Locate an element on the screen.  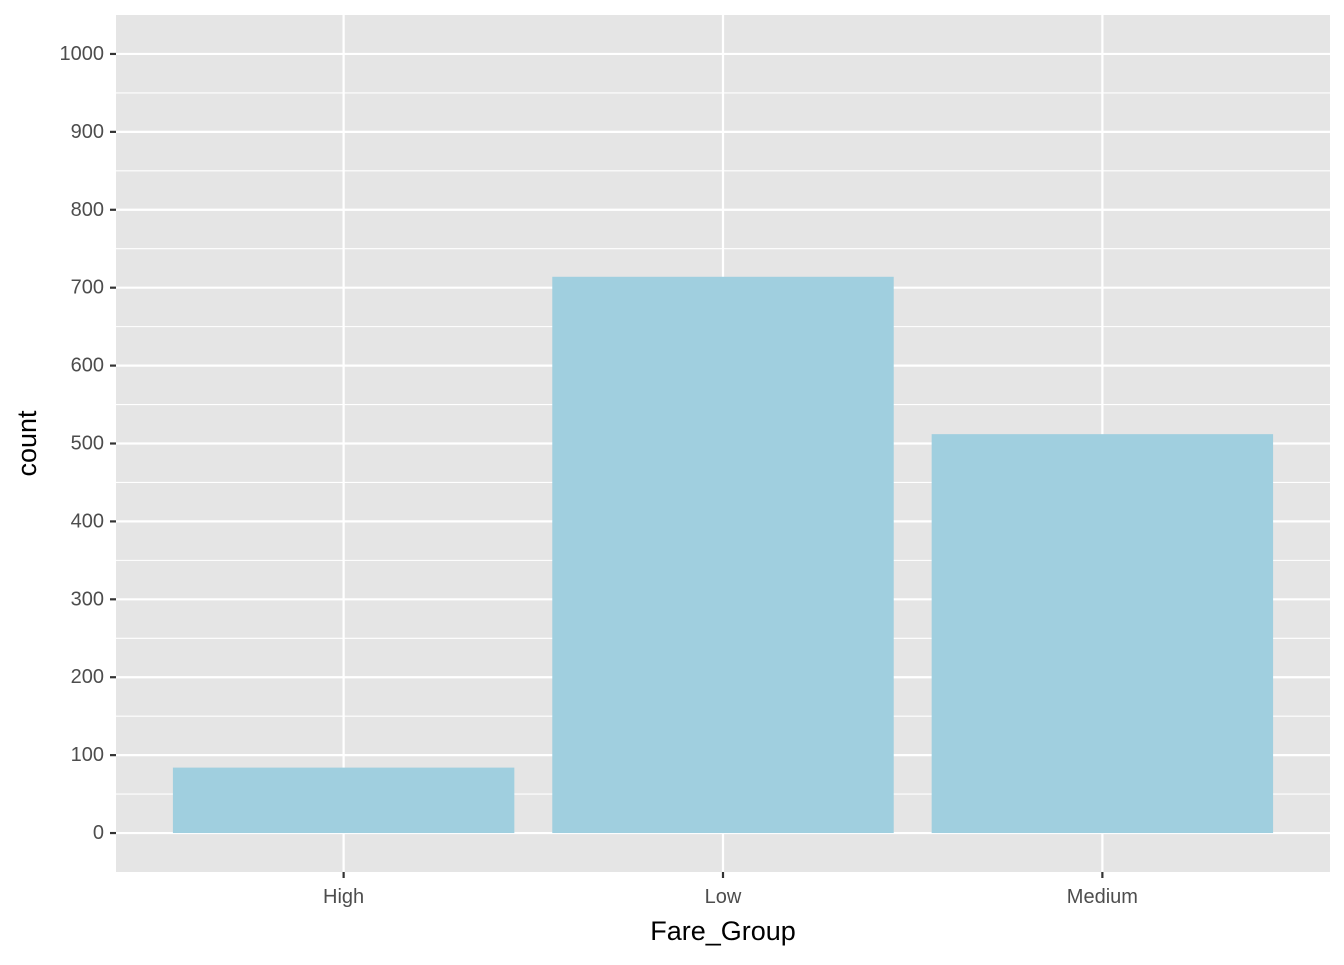
bar-low is located at coordinates (723, 555).